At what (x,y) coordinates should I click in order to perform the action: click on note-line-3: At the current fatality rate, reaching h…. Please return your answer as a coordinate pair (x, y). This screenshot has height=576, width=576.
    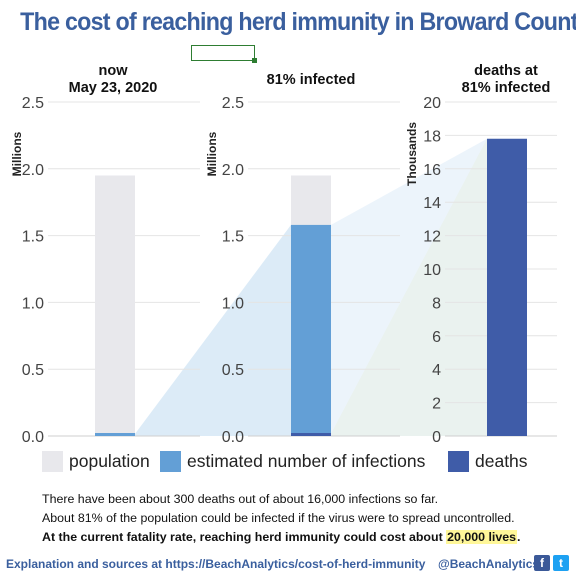
    Looking at the image, I should click on (302, 537).